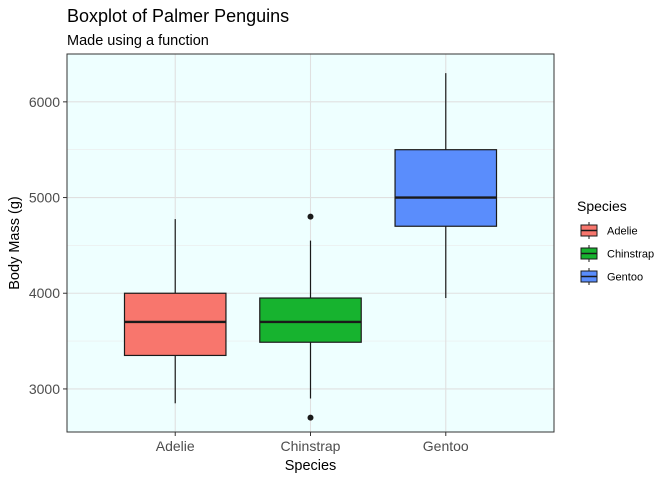 Image resolution: width=672 pixels, height=480 pixels. I want to click on y-tick-label: 6000, so click(44, 102).